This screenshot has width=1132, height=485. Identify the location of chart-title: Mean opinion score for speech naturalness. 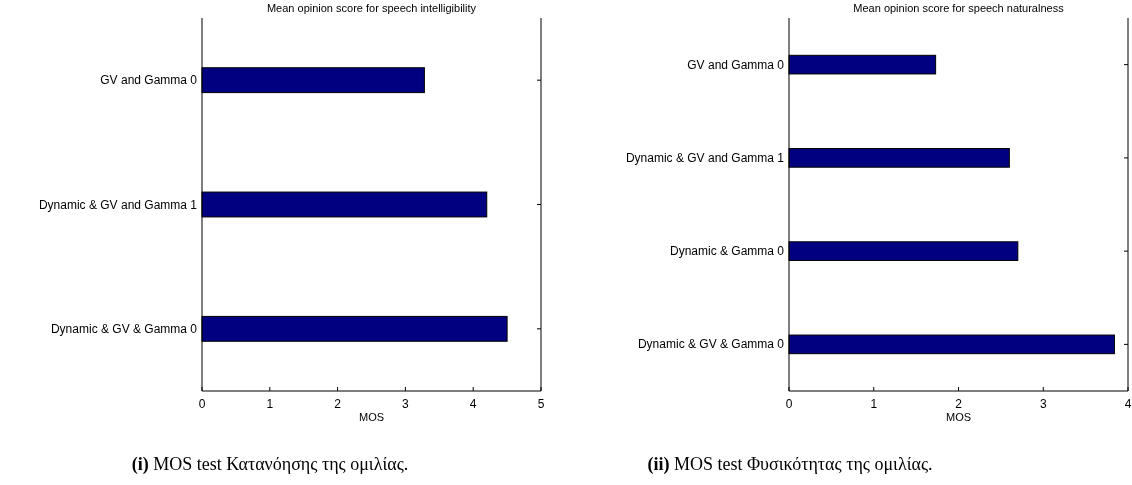
(959, 8).